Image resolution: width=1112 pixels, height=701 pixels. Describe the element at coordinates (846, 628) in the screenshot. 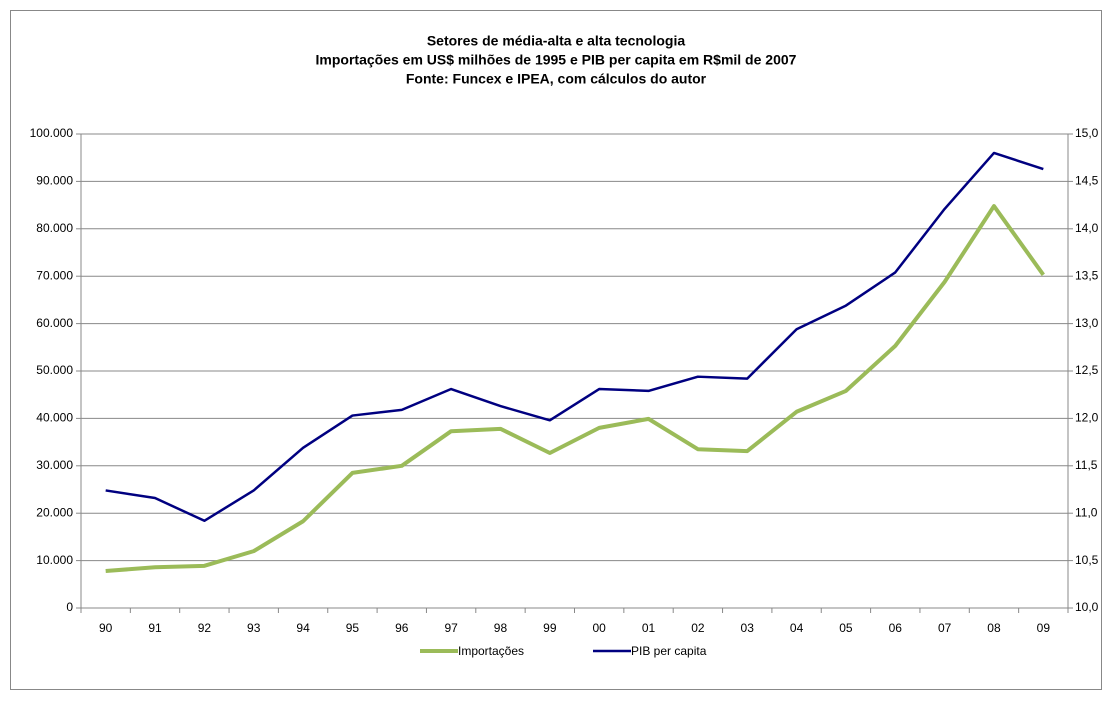

I see `x-tick-label: 05` at that location.